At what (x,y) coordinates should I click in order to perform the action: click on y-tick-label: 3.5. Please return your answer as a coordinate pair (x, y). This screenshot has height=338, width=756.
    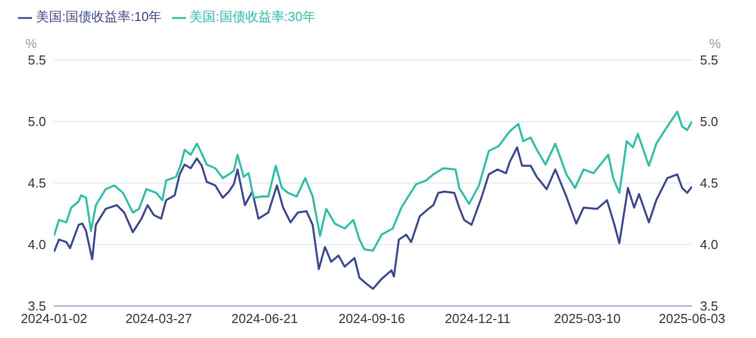
    Looking at the image, I should click on (37, 306).